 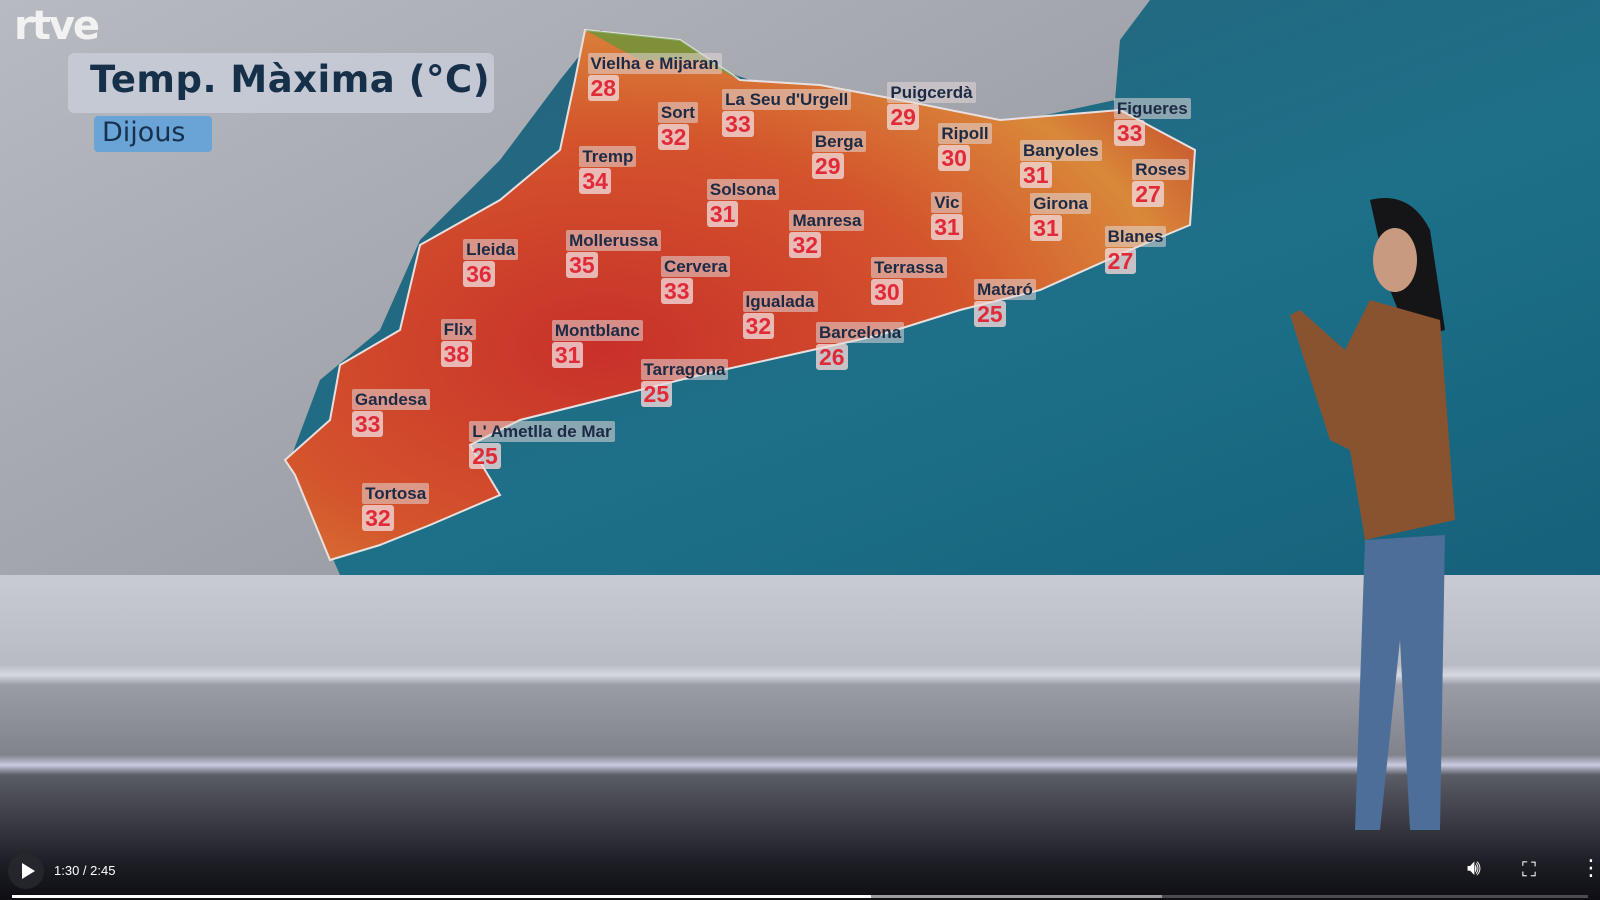 What do you see at coordinates (1152, 121) in the screenshot?
I see `city-label: Figueres 33` at bounding box center [1152, 121].